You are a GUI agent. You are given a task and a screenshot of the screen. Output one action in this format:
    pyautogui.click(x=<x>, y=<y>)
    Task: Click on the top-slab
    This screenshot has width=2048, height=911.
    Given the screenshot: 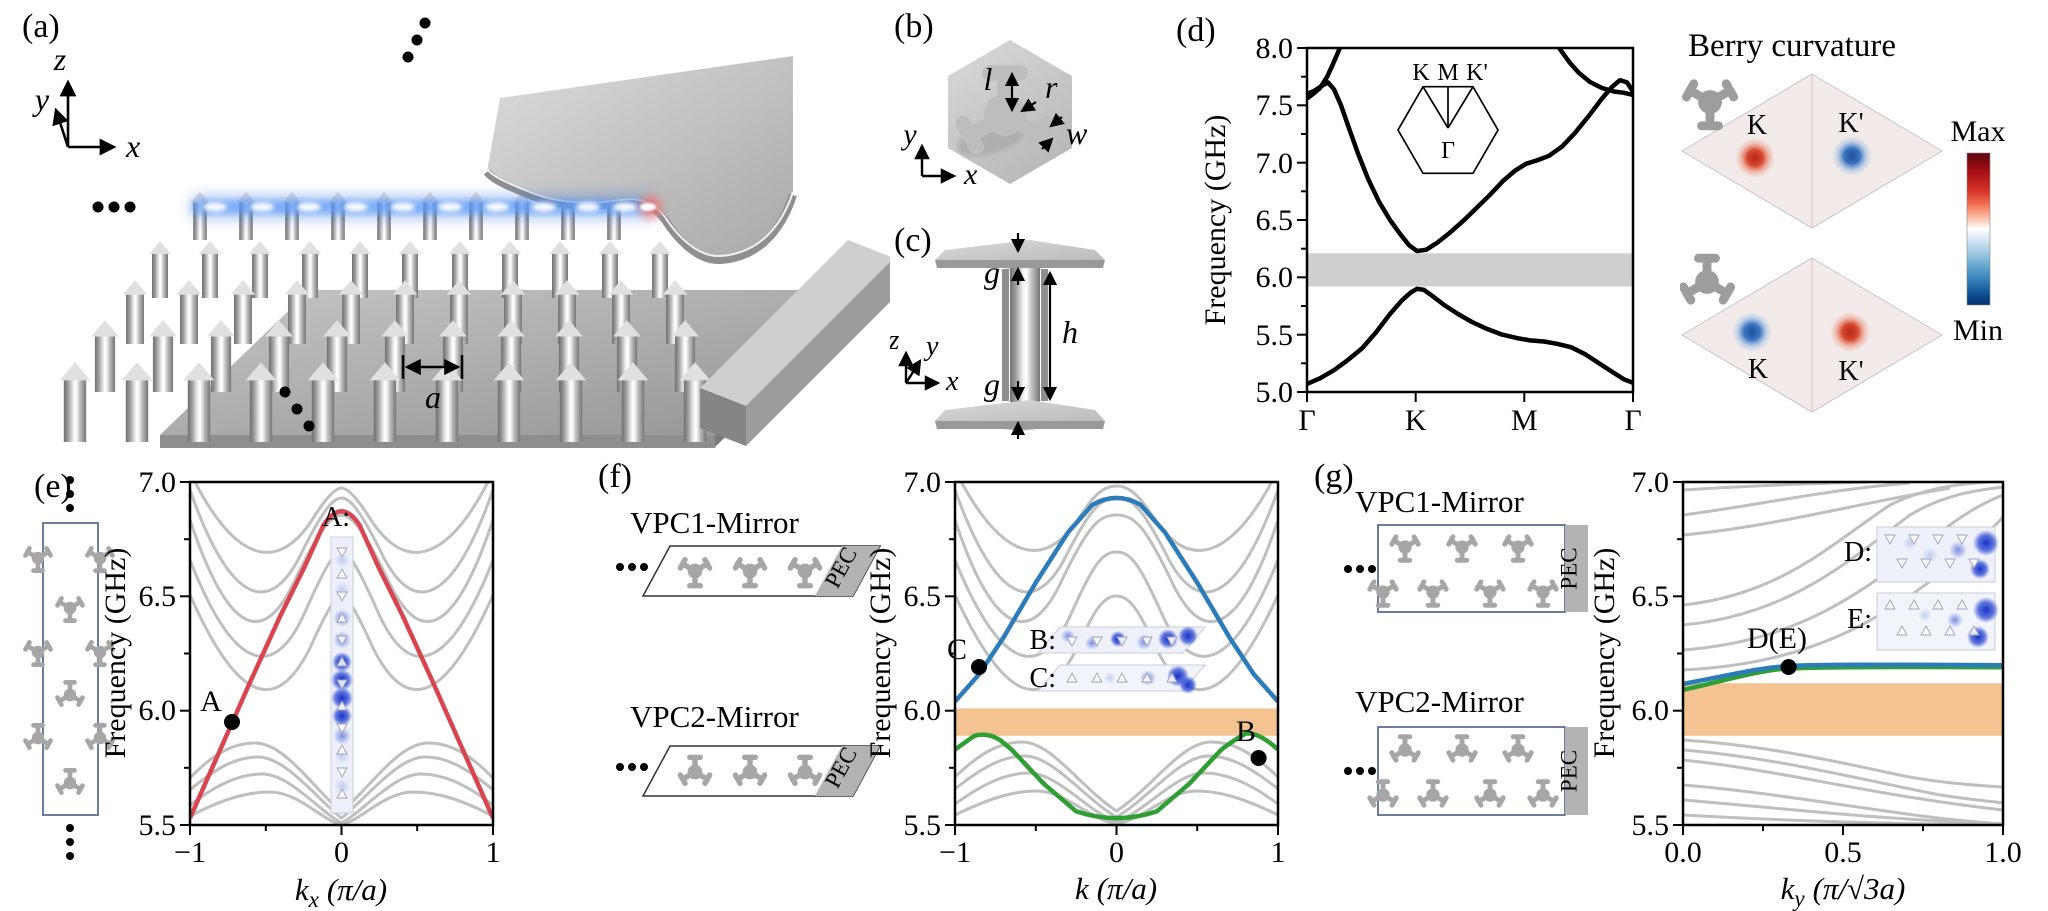 What is the action you would take?
    pyautogui.click(x=640, y=160)
    